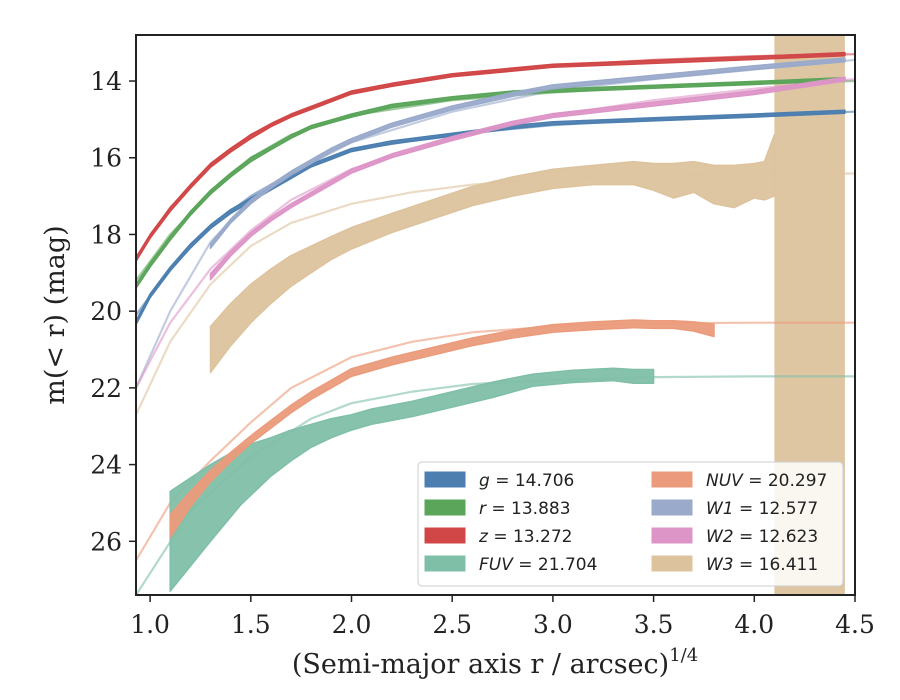  Describe the element at coordinates (106, 541) in the screenshot. I see `y-tick-label: 26` at that location.